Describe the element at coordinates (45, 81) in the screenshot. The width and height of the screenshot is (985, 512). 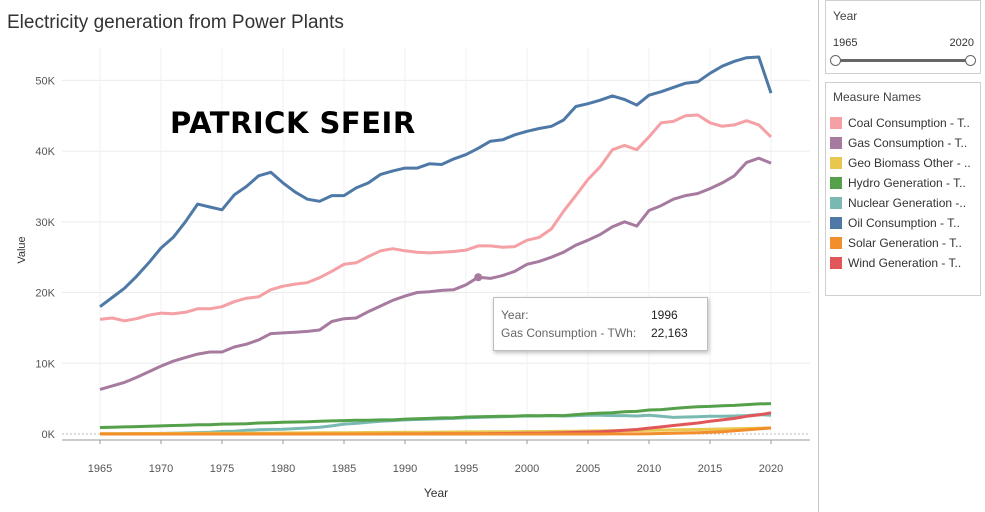
I see `y-tick-label: 50K` at that location.